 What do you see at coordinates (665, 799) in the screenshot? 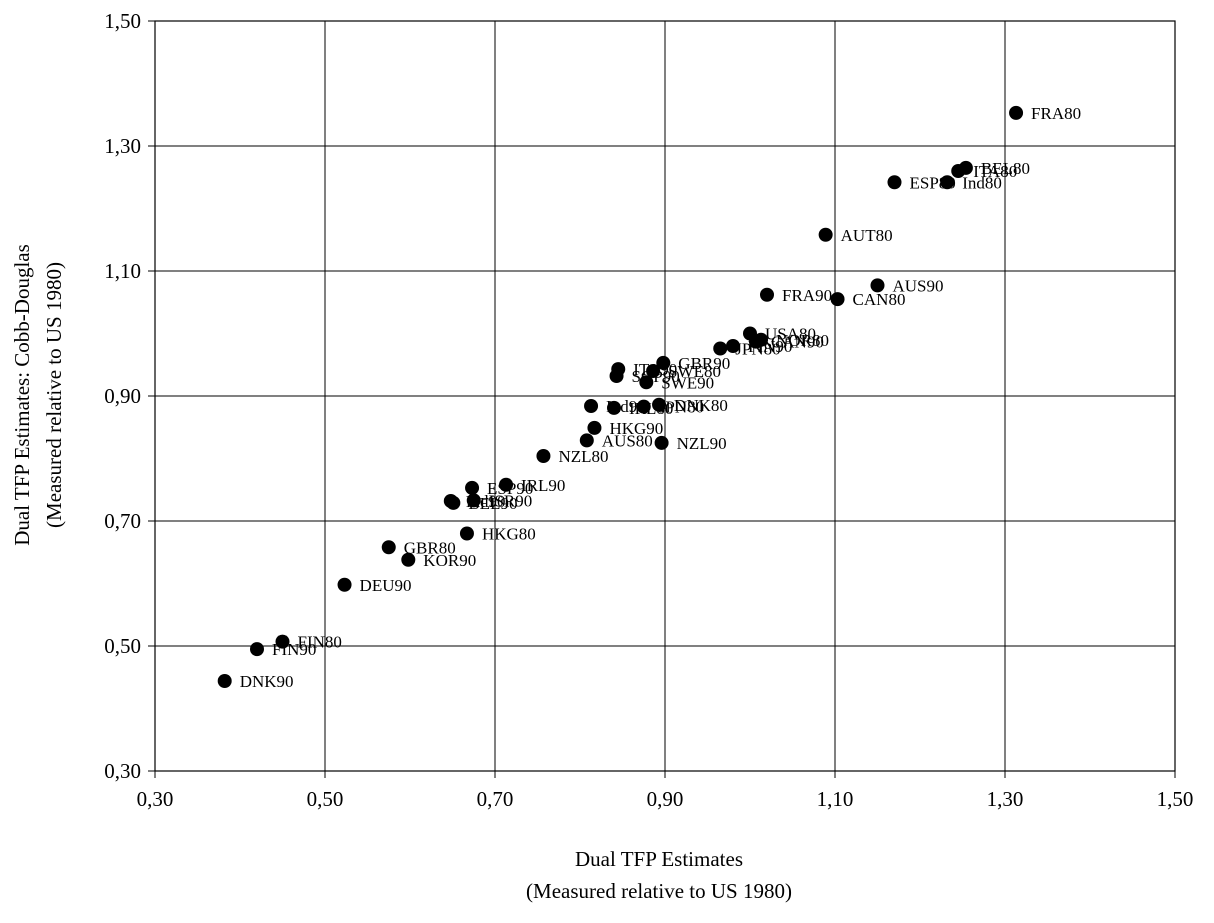
I see `x-tick-label: 0,90` at bounding box center [665, 799].